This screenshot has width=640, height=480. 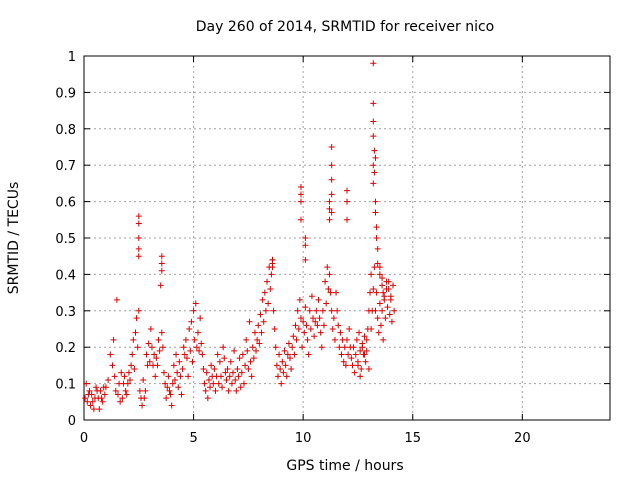 What do you see at coordinates (65, 203) in the screenshot?
I see `y-tick-label: 0.6` at bounding box center [65, 203].